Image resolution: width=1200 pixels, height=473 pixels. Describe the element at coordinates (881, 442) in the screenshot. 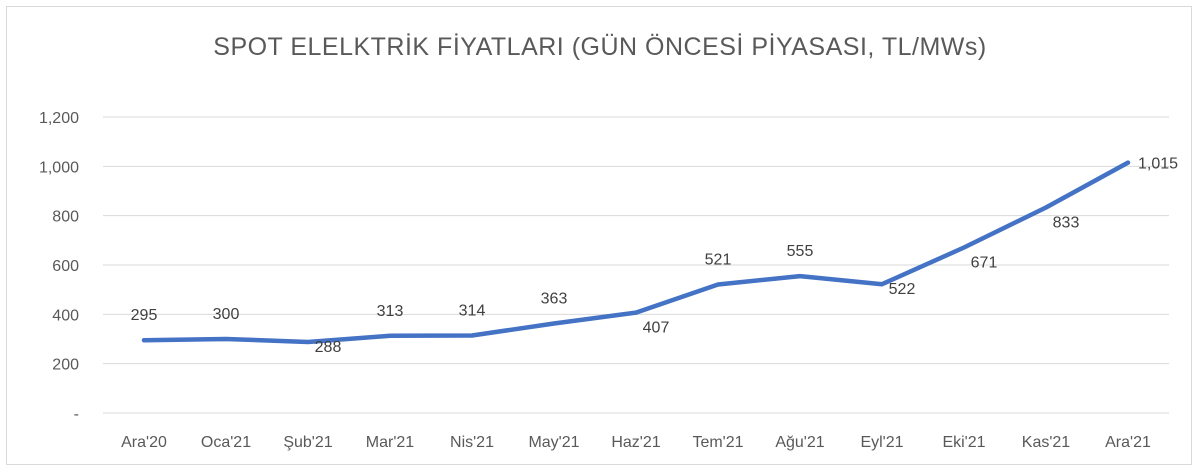

I see `x-tick-label: Eyl'21` at that location.